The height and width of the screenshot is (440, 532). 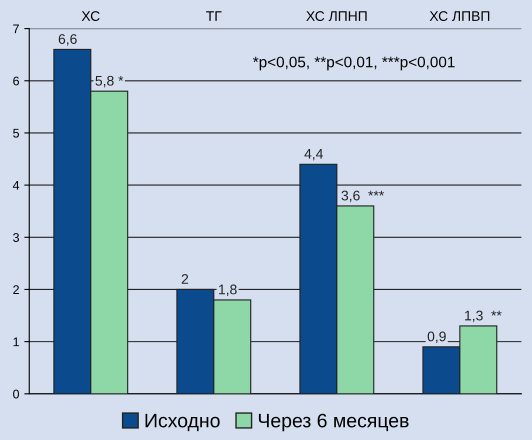 What do you see at coordinates (437, 337) in the screenshot?
I see `data-label: 0,9` at bounding box center [437, 337].